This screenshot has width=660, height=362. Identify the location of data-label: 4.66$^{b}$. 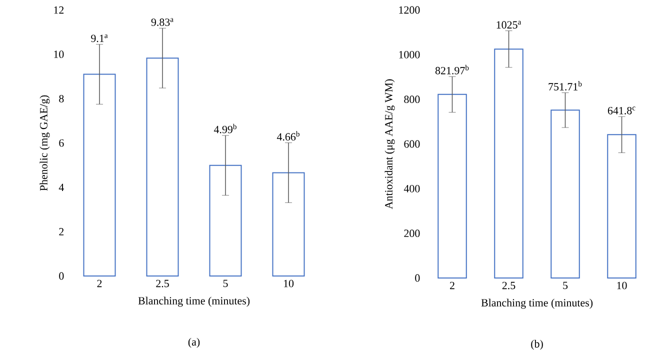
(288, 136).